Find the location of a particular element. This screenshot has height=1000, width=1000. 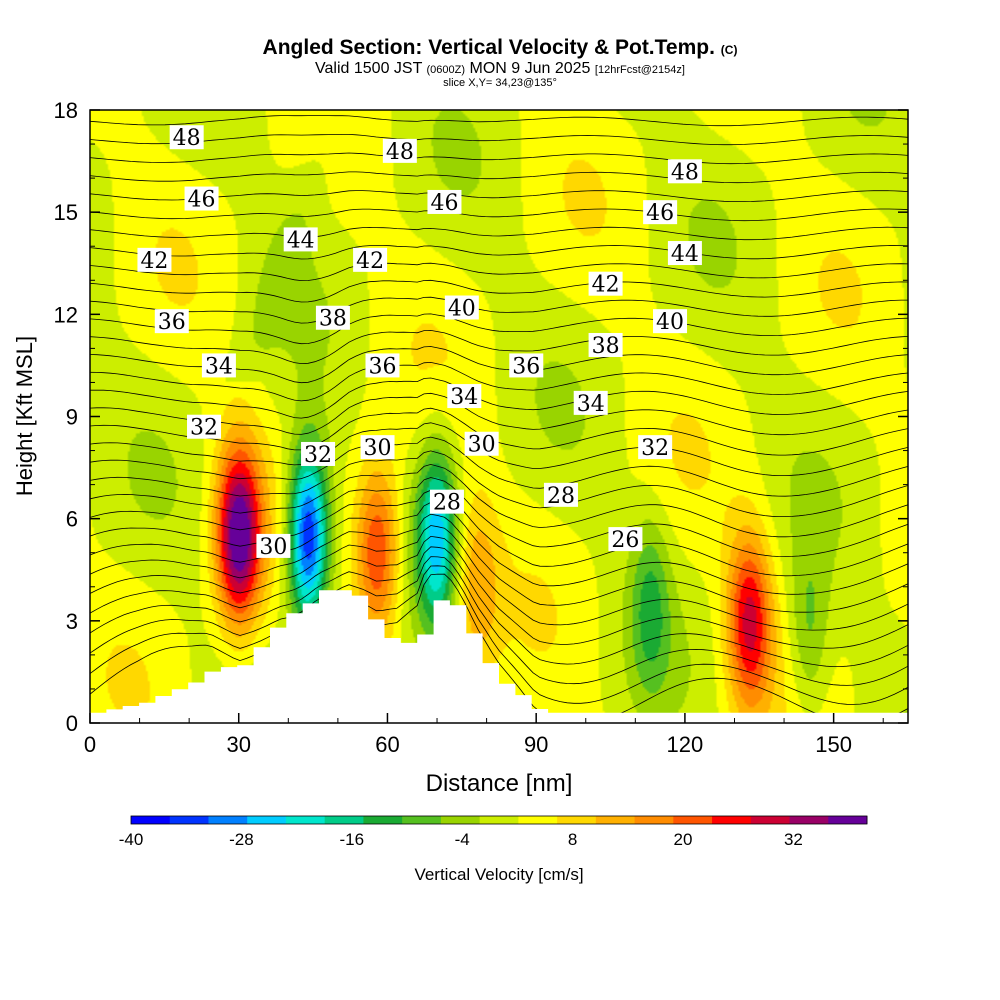

subtitle-forecast: [12hrFcst@2154z] is located at coordinates (639, 70).